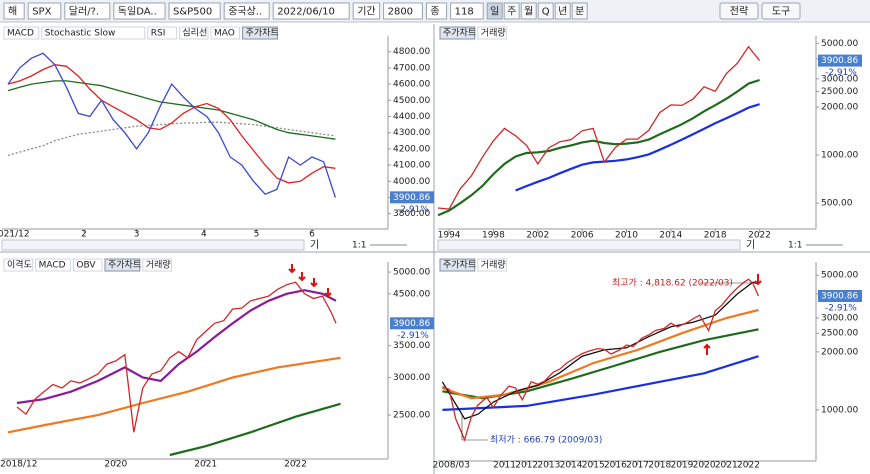 Image resolution: width=870 pixels, height=474 pixels. What do you see at coordinates (80, 34) in the screenshot?
I see `tab-label: Stochastic Slow` at bounding box center [80, 34].